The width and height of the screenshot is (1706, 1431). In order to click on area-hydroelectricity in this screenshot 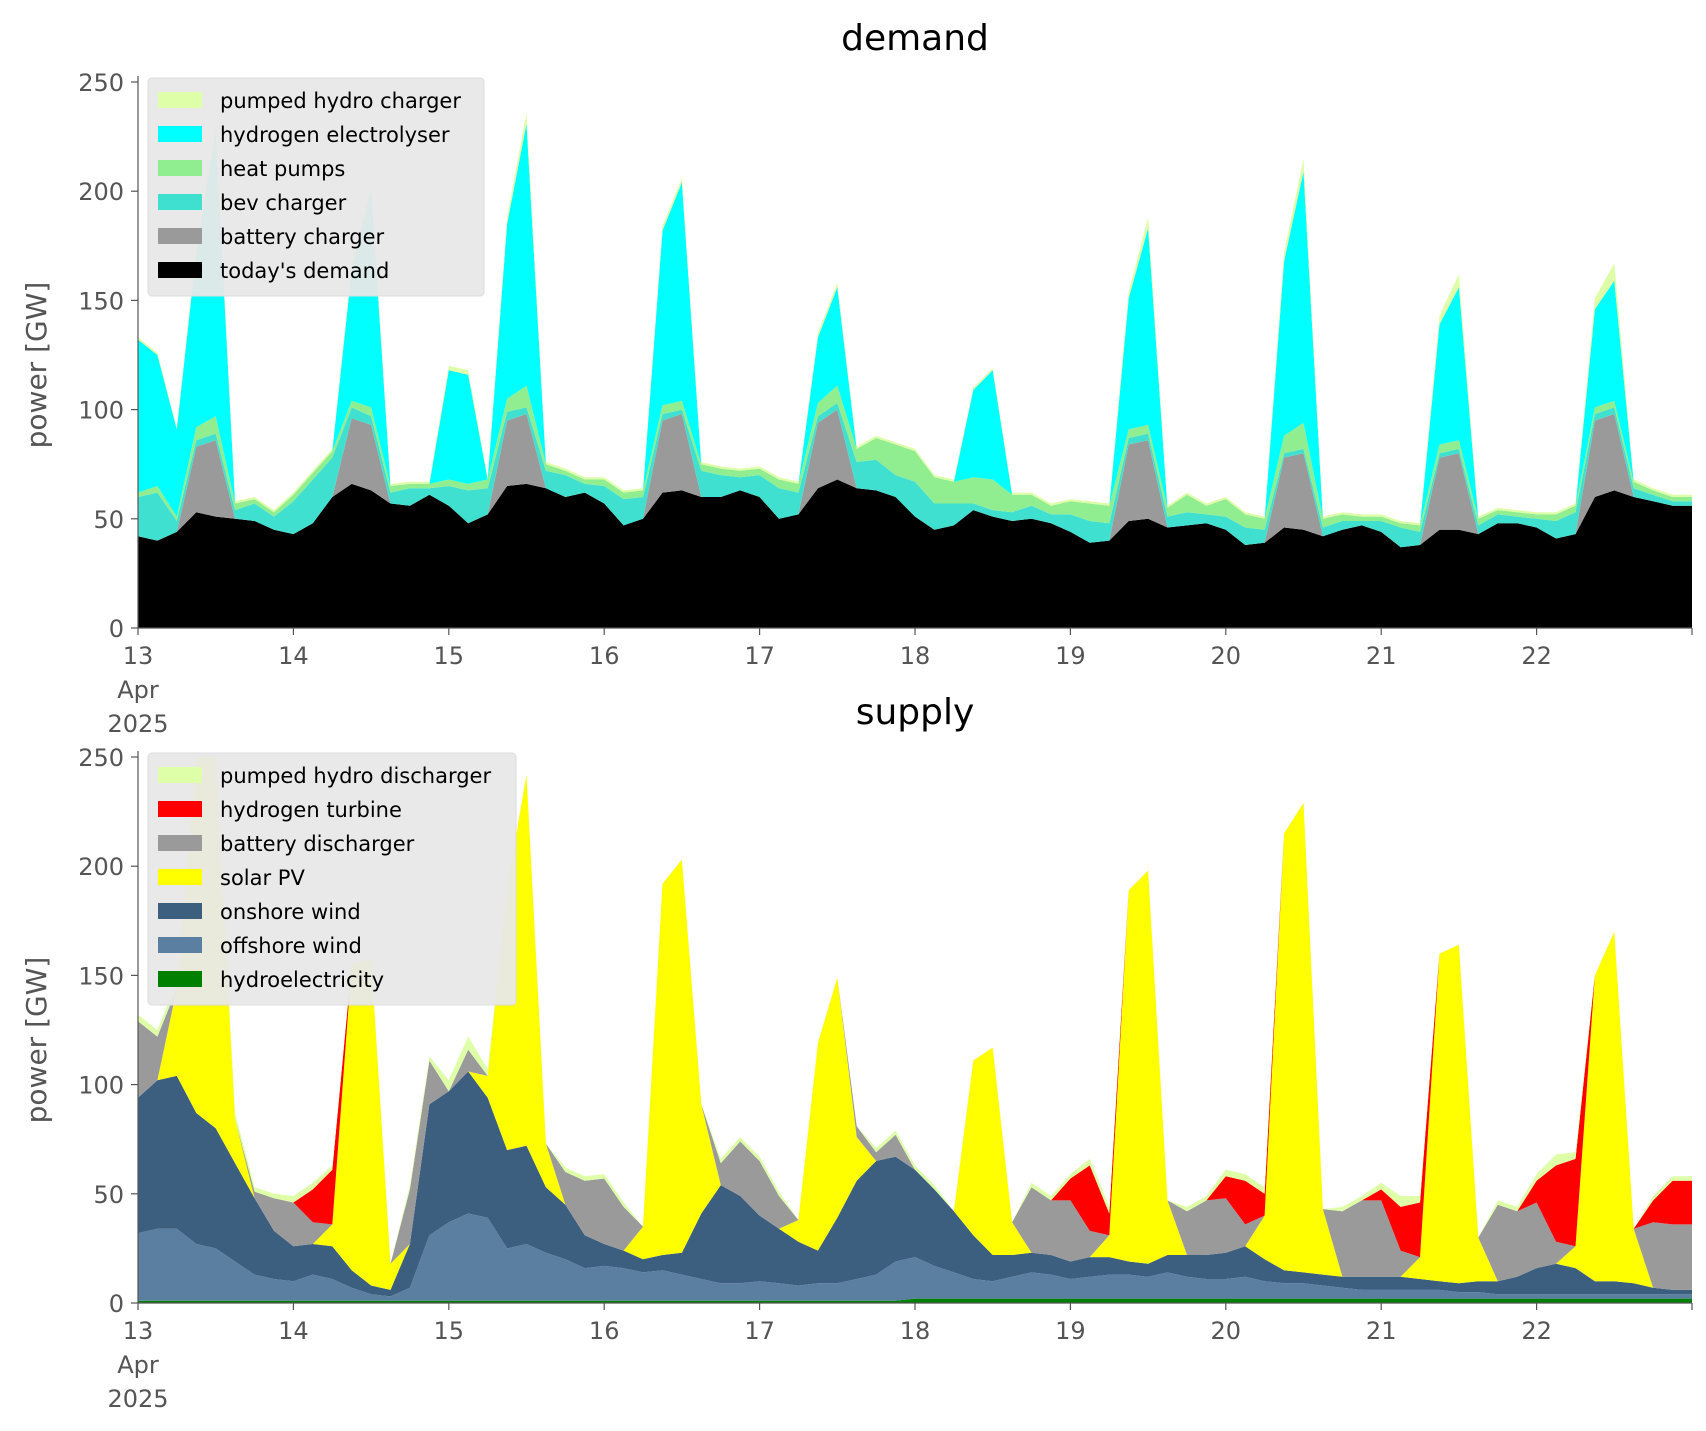, I will do `click(915, 1300)`.